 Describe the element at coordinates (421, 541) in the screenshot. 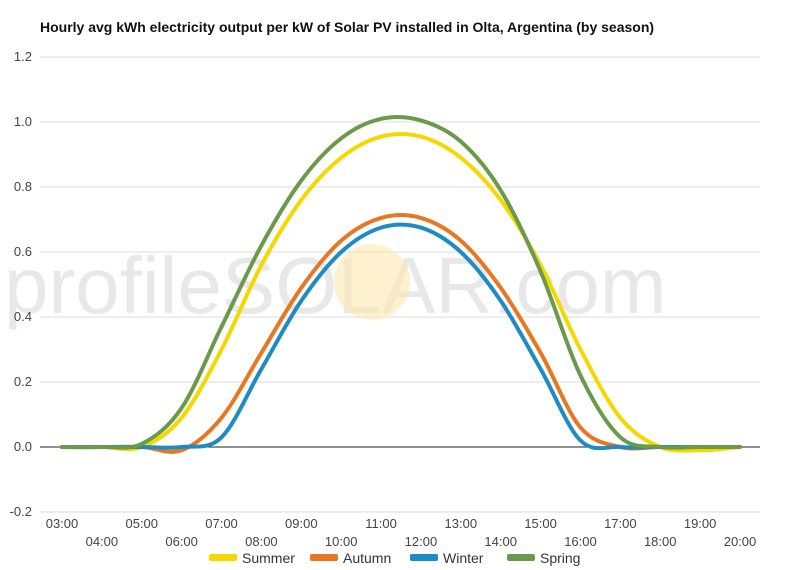

I see `x-tick-label: 12:00` at that location.